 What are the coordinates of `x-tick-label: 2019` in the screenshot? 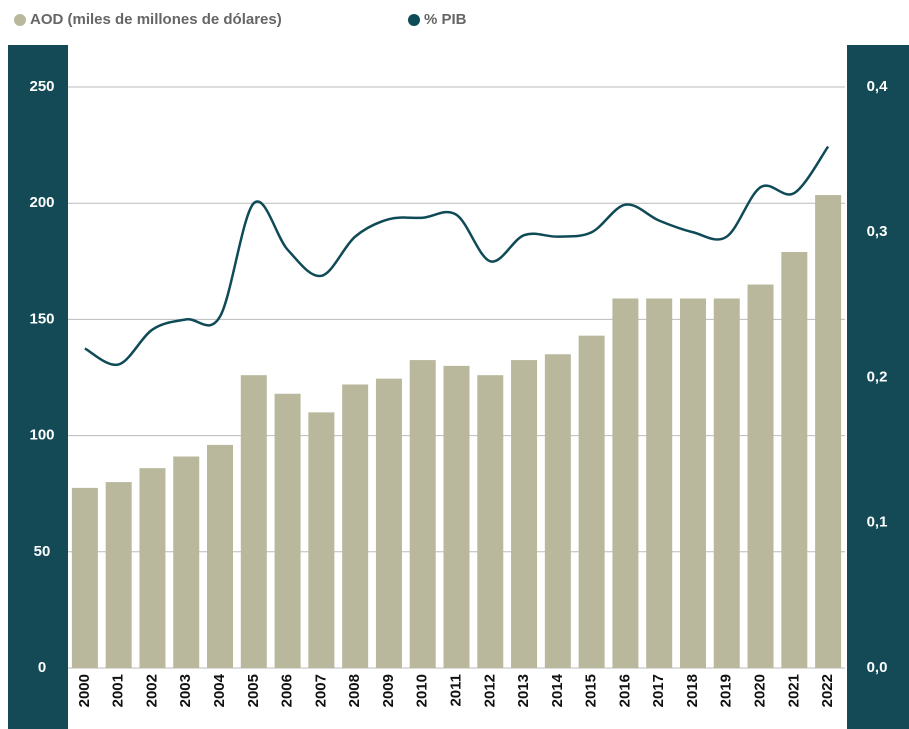 It's located at (726, 690).